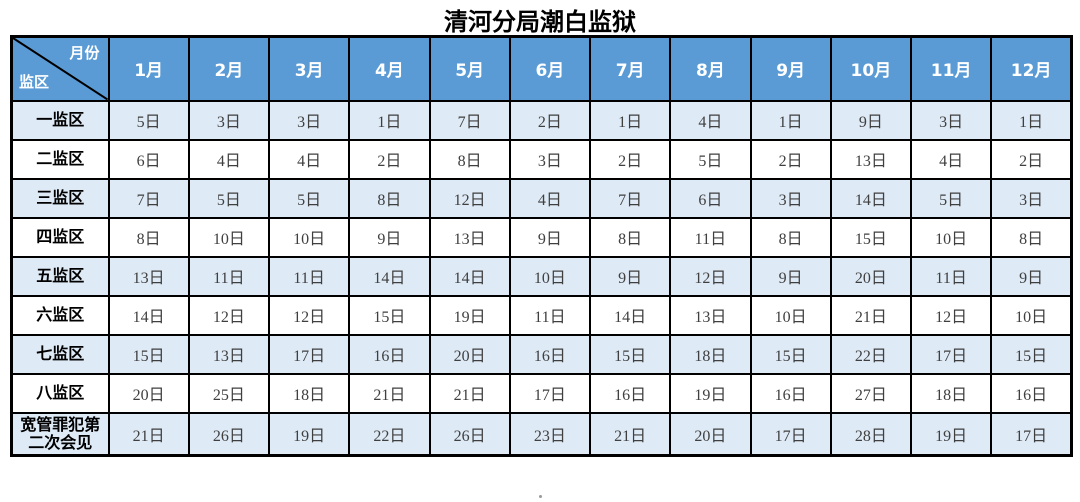 Image resolution: width=1080 pixels, height=502 pixels. Describe the element at coordinates (541, 198) in the screenshot. I see `table-row: 三监区 7日 5日 5日 8日 12日 4日 7日 6日 3日 14日 5日 3日` at that location.